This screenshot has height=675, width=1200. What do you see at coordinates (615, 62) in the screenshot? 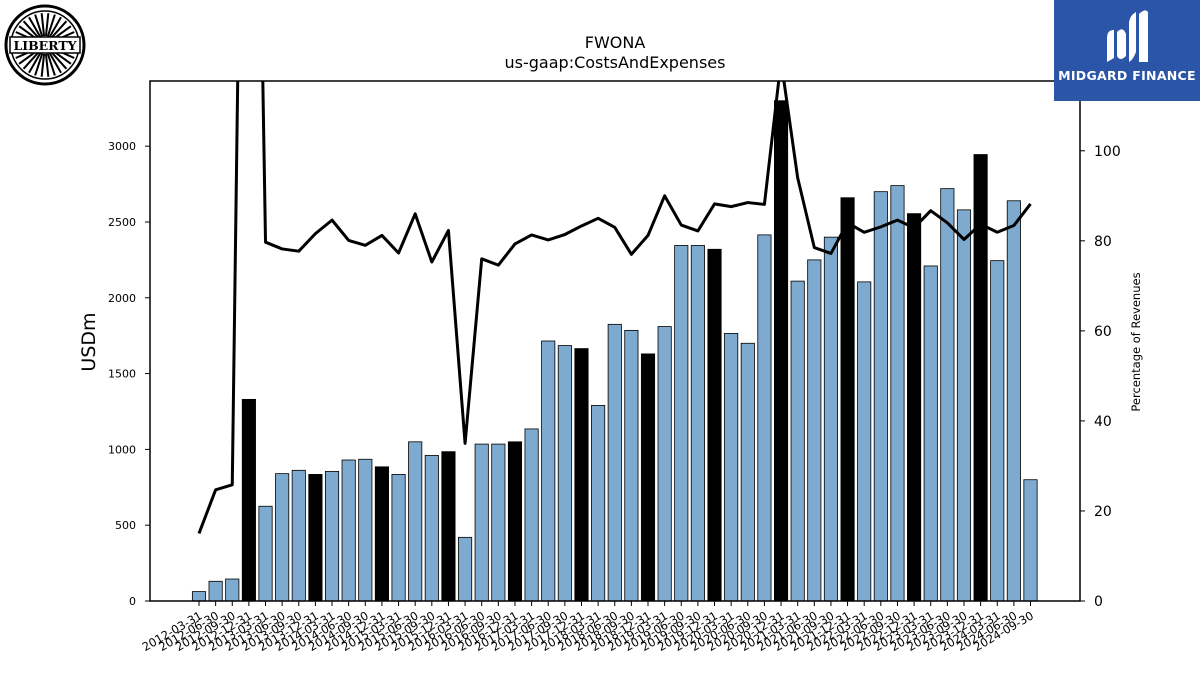
I see `chart-subtitle: us-gaap:CostsAndExpenses` at bounding box center [615, 62].